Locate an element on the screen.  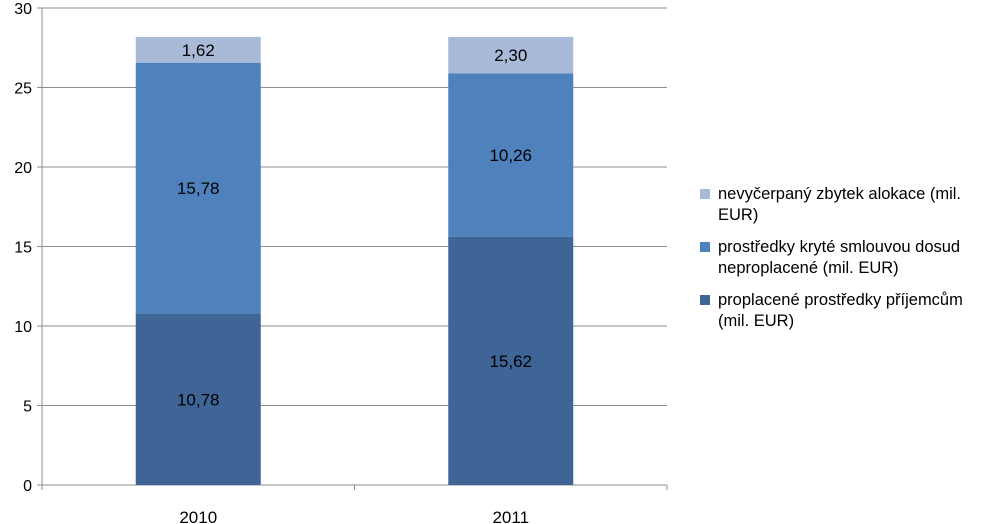
legend-label: EUR) is located at coordinates (738, 215).